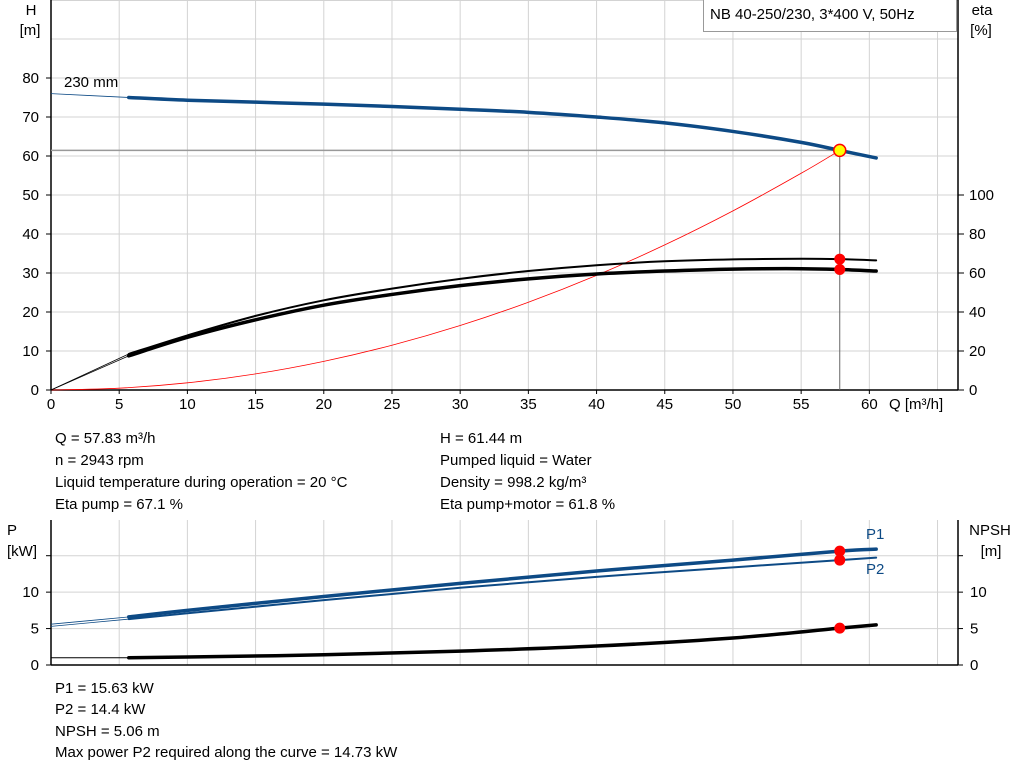 Image resolution: width=1024 pixels, height=781 pixels. I want to click on x-tick-label: 40, so click(596, 404).